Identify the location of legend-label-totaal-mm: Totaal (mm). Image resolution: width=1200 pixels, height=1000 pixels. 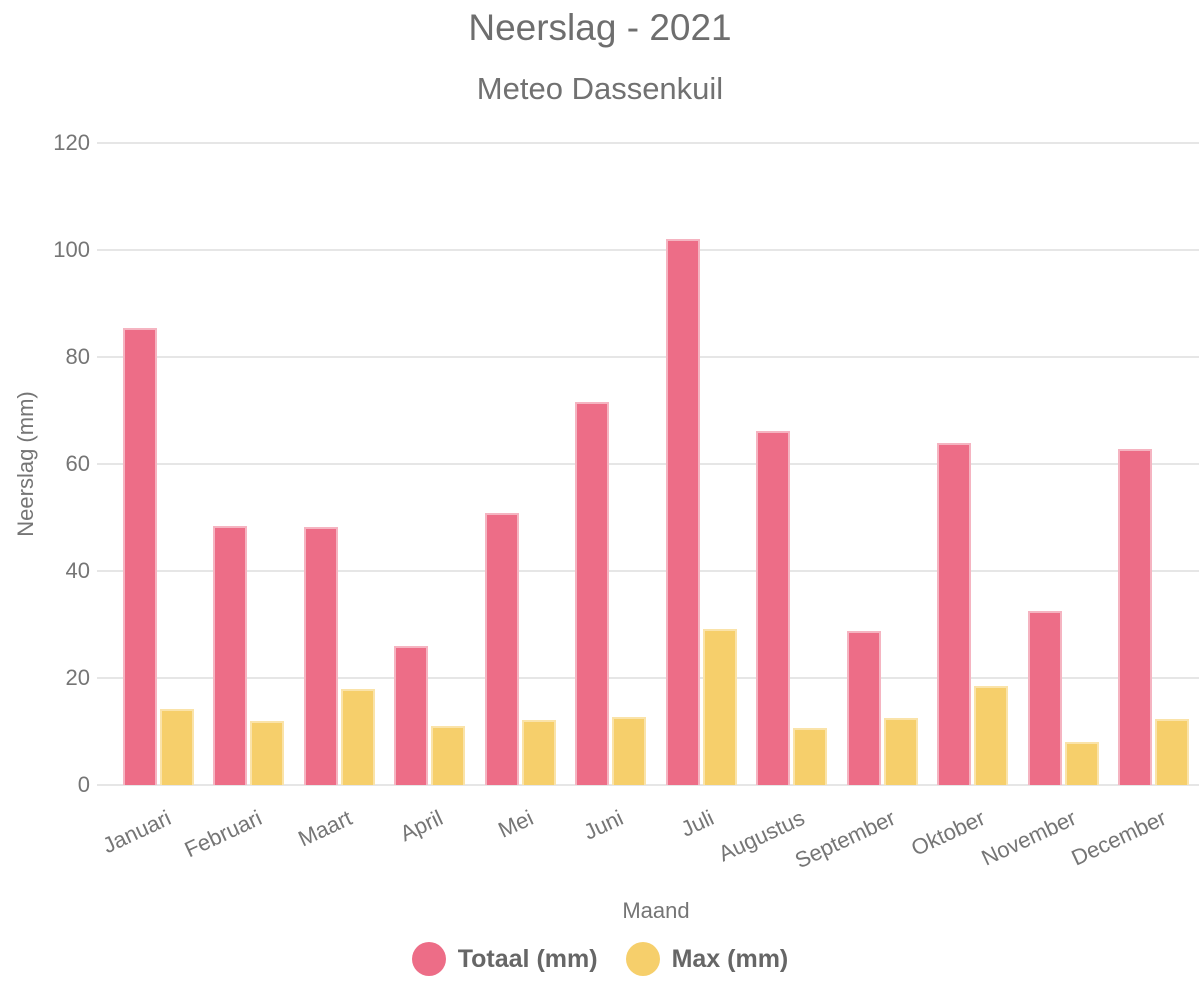
(527, 958).